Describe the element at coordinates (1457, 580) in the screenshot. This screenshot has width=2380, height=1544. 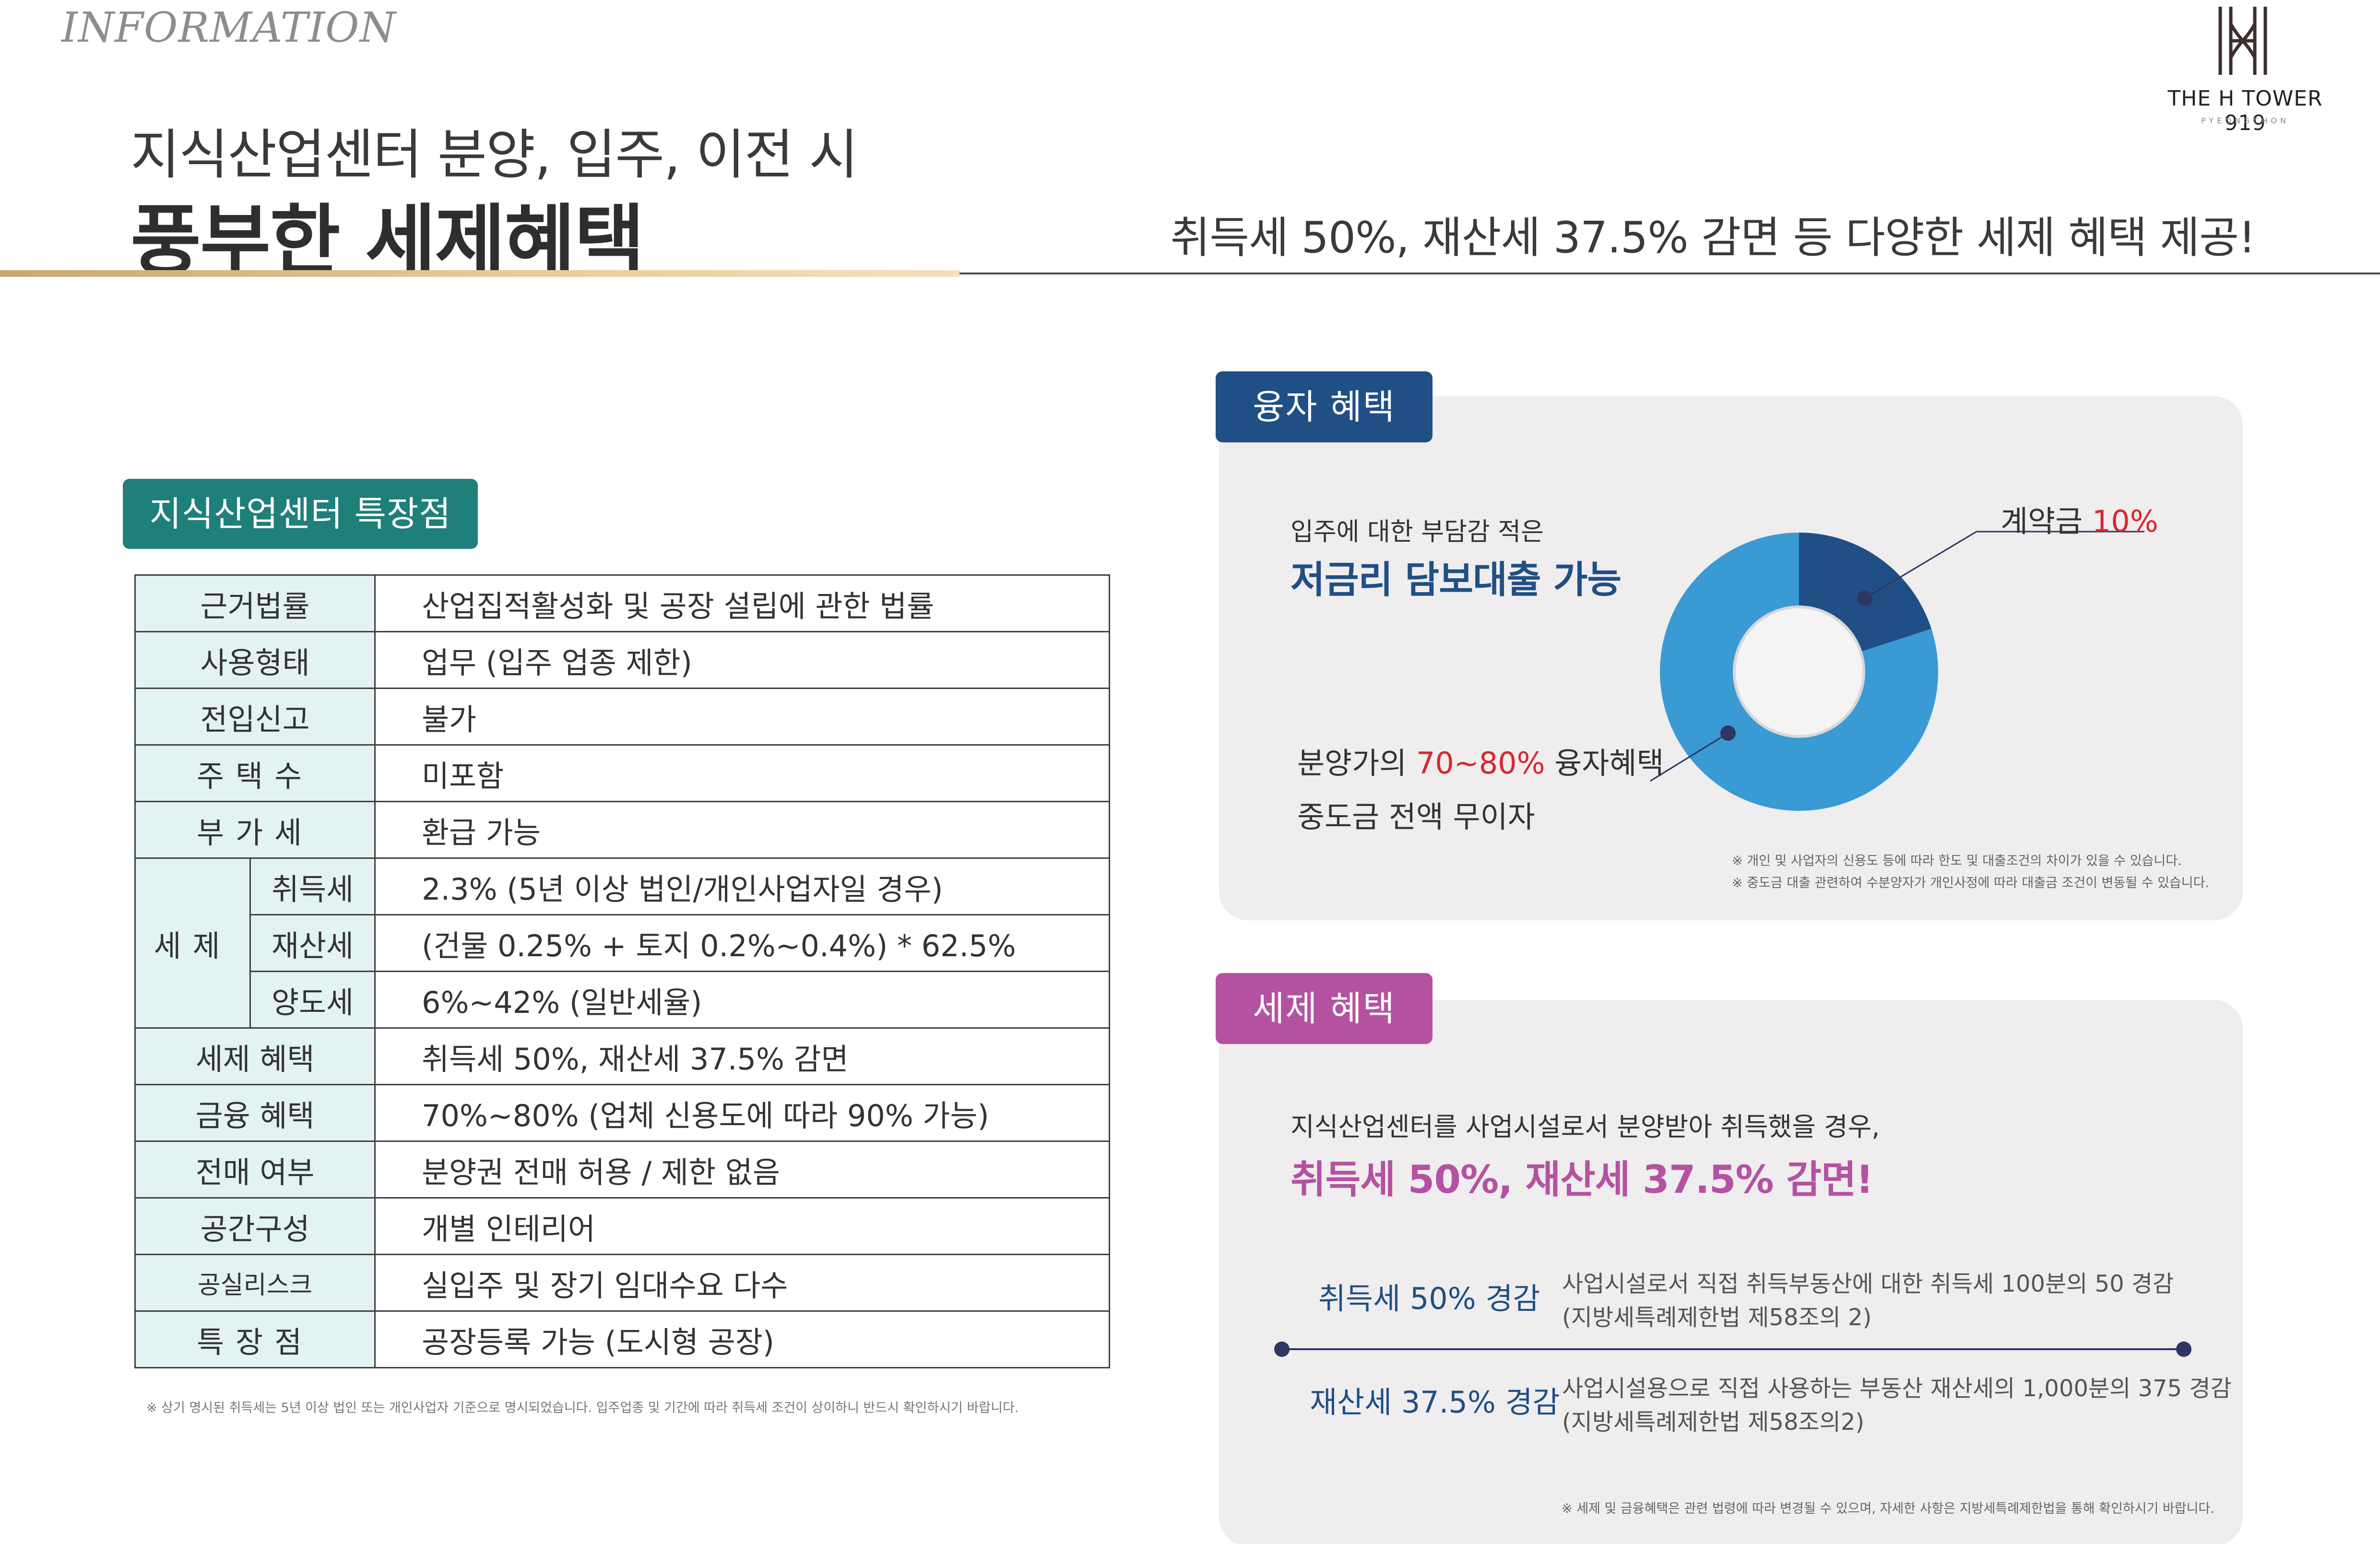
I see `loan-headline: 저금리 담보대출 가능` at that location.